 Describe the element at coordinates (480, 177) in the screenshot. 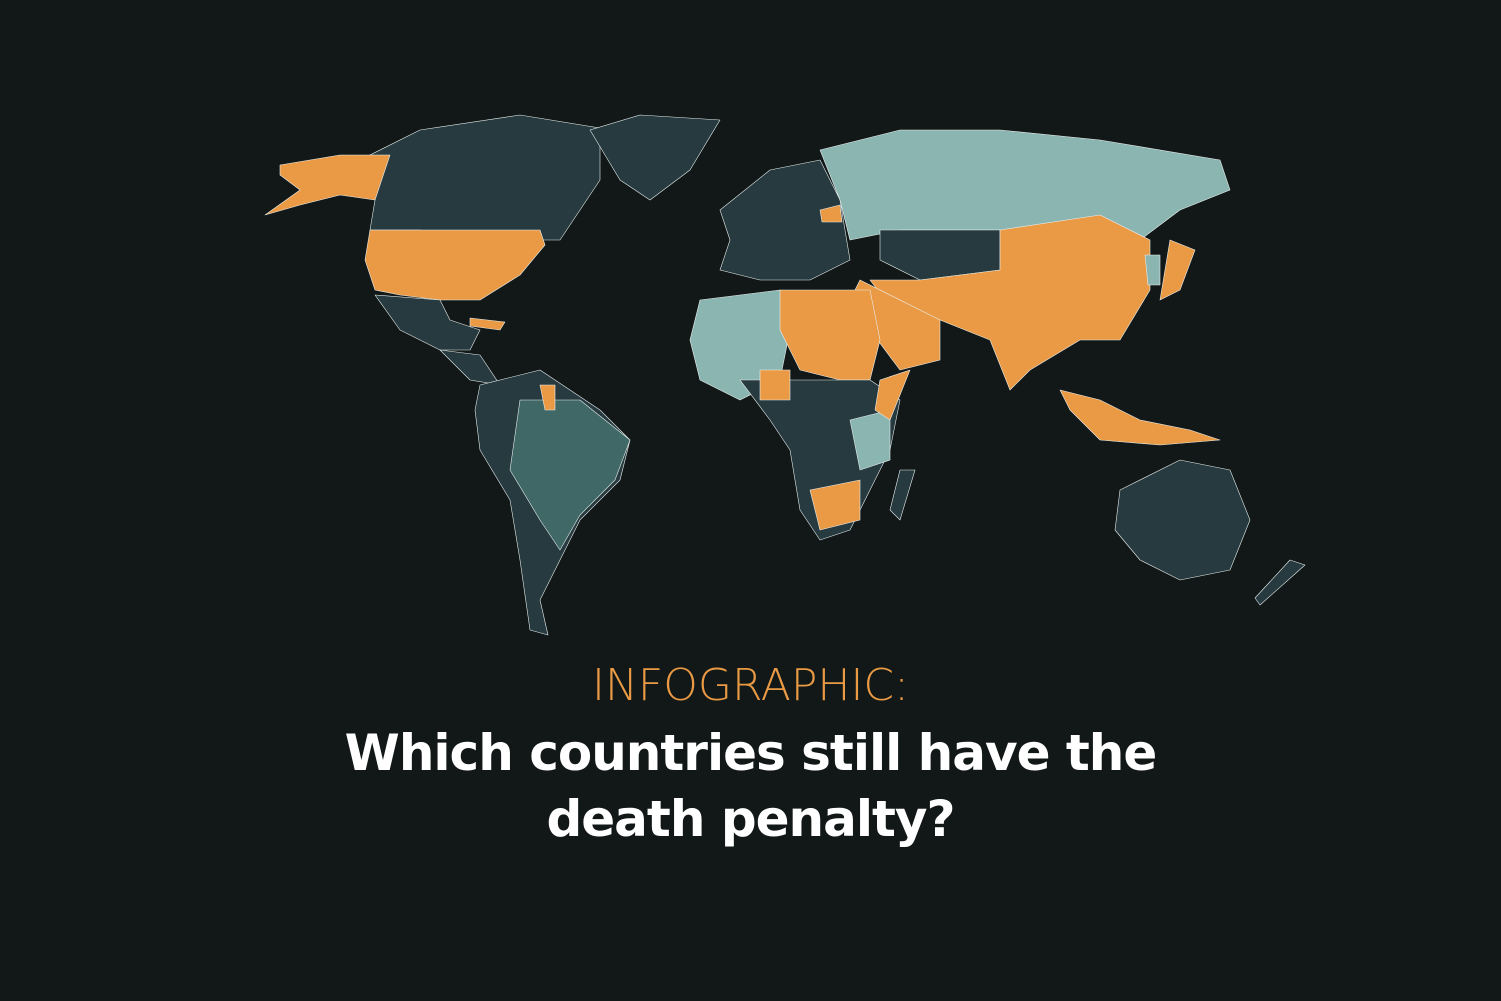

I see `region-canada` at that location.